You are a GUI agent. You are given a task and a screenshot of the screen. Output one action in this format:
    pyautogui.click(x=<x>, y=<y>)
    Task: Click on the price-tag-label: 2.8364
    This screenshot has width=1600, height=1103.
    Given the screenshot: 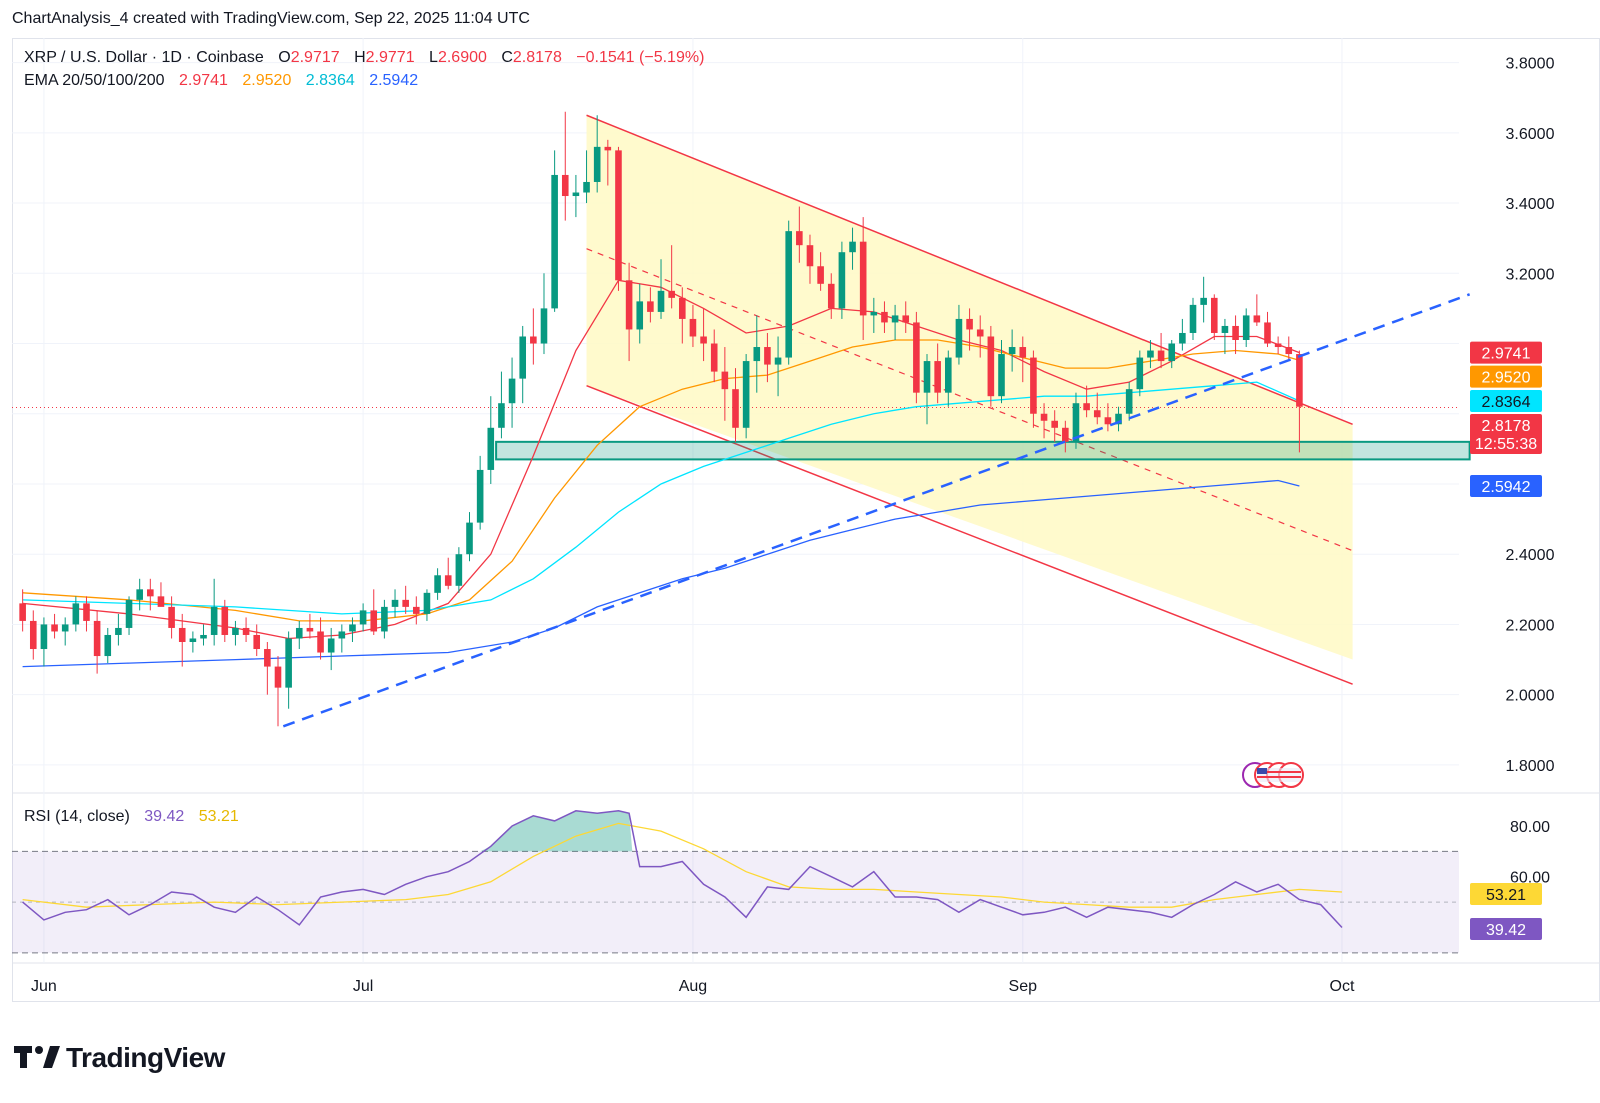 What is the action you would take?
    pyautogui.click(x=1506, y=402)
    